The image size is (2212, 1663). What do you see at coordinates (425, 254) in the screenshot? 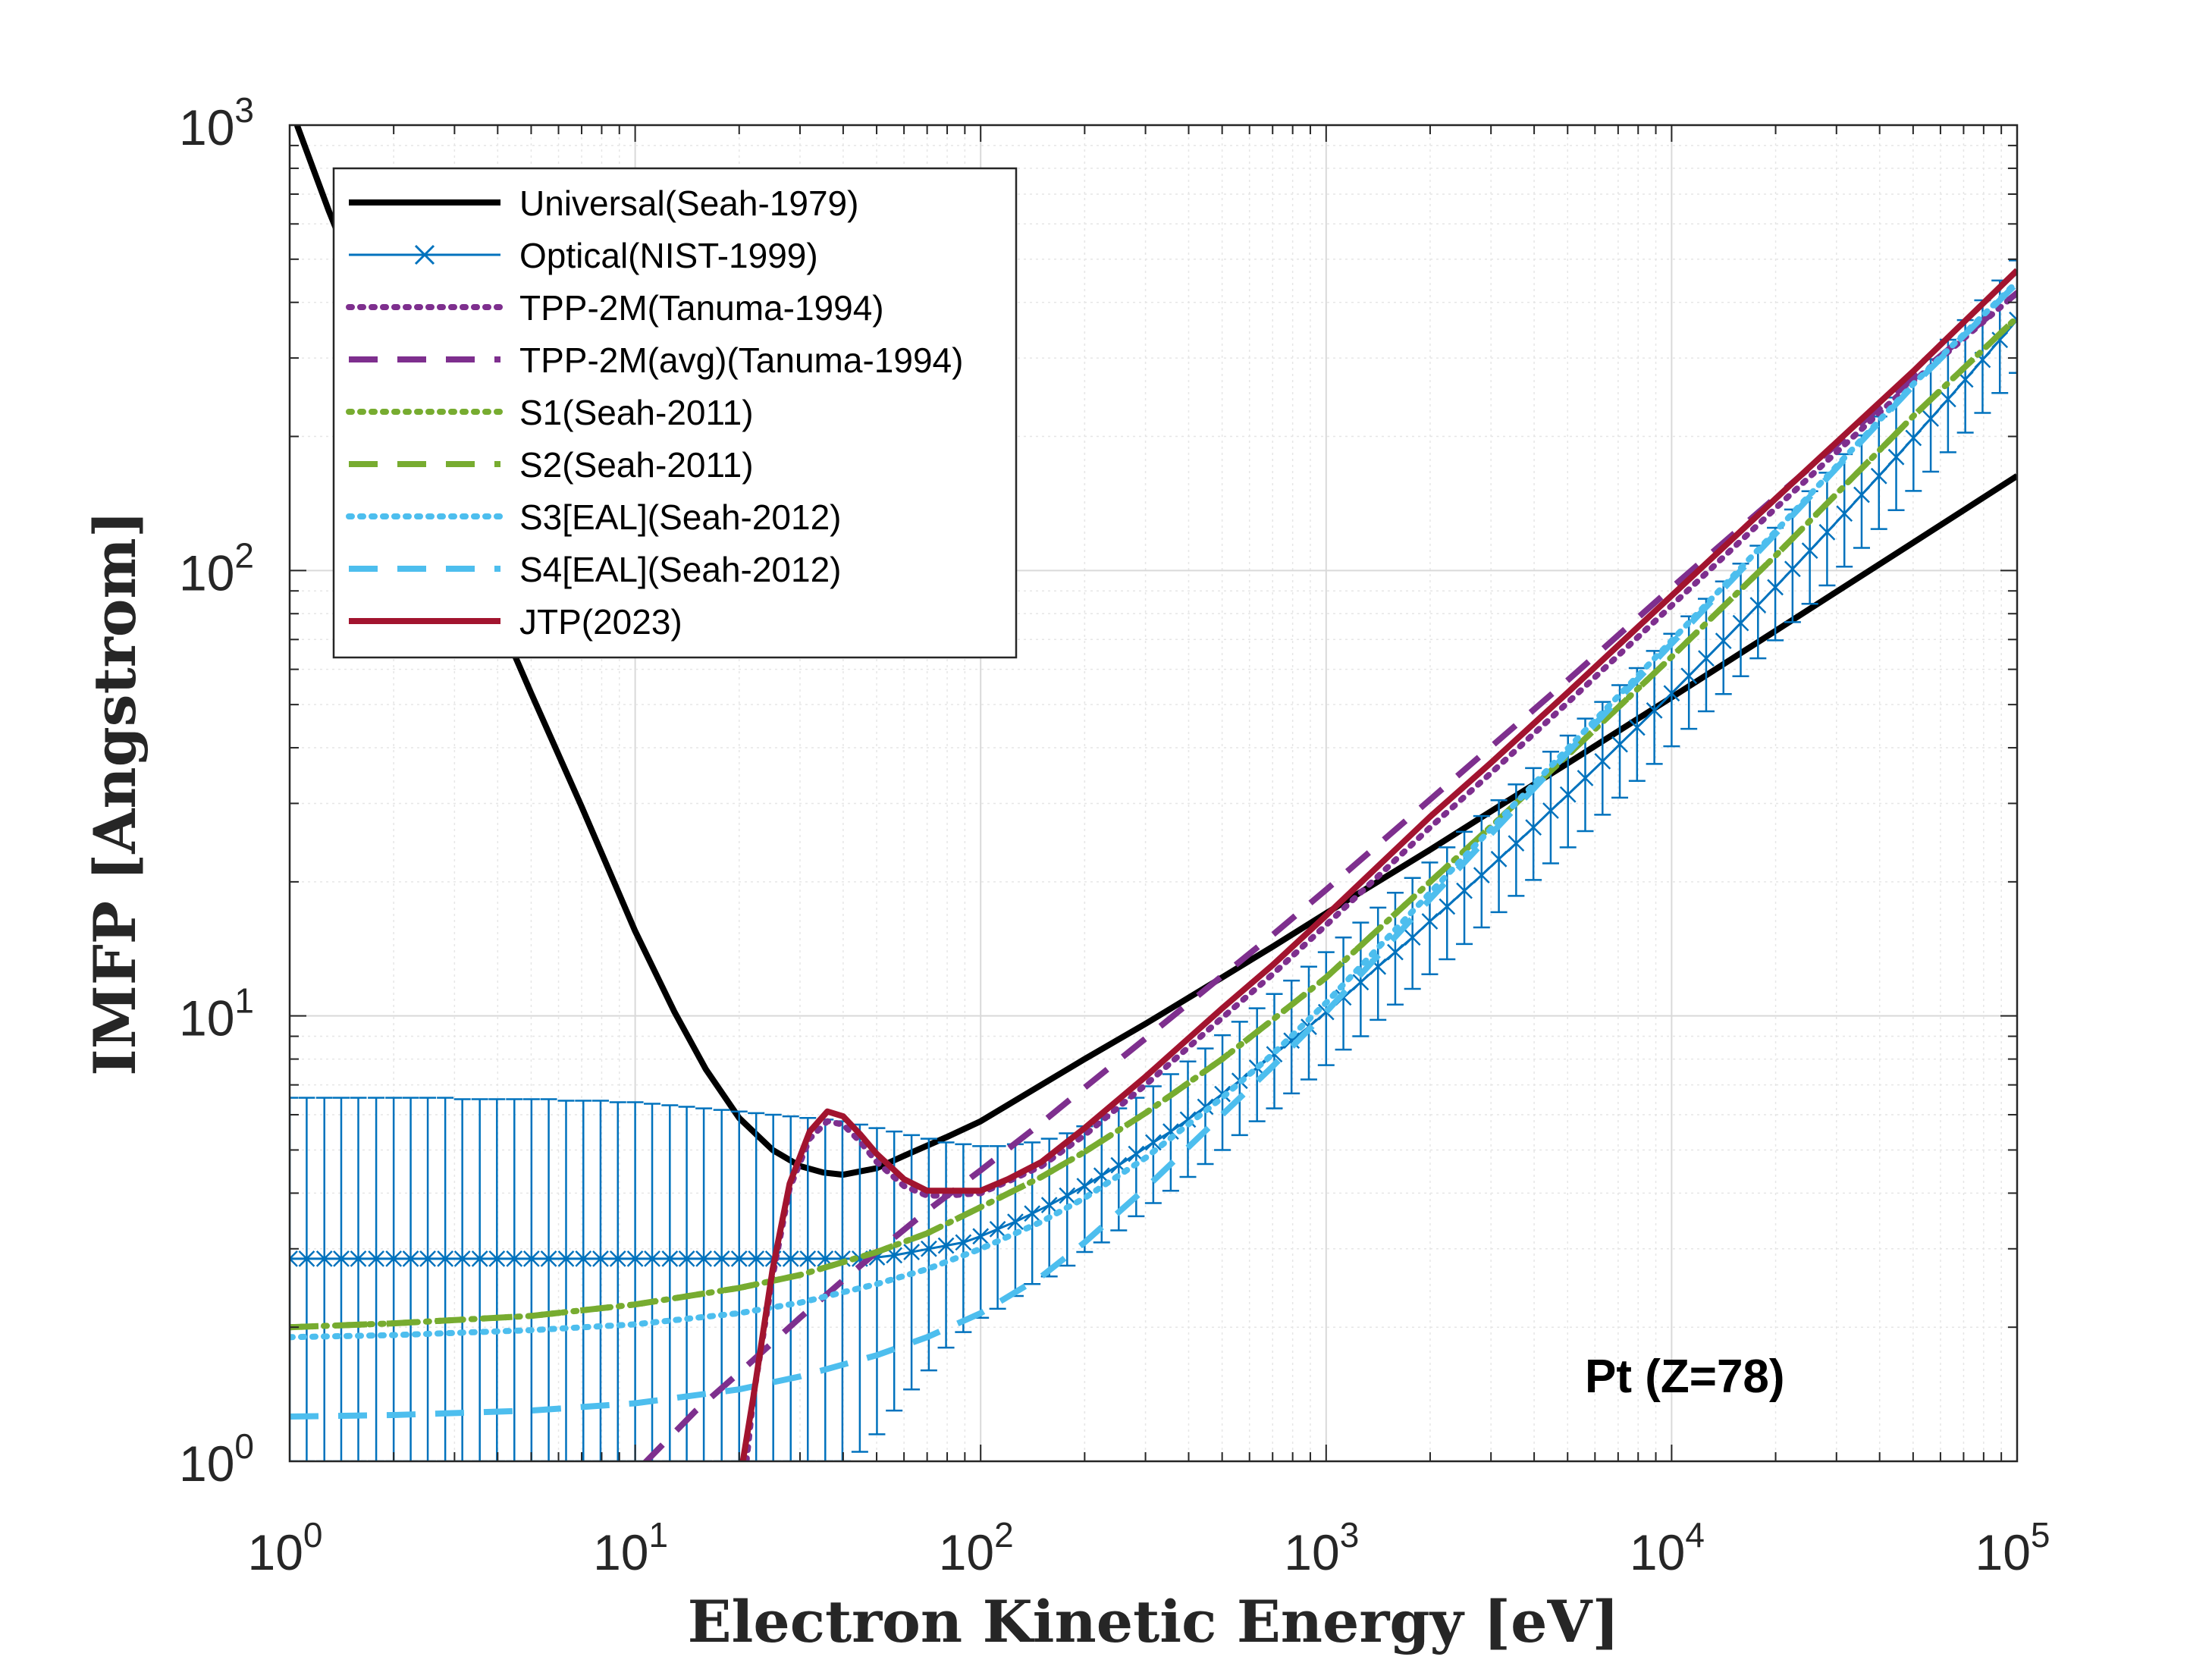
I see `legend-marker` at bounding box center [425, 254].